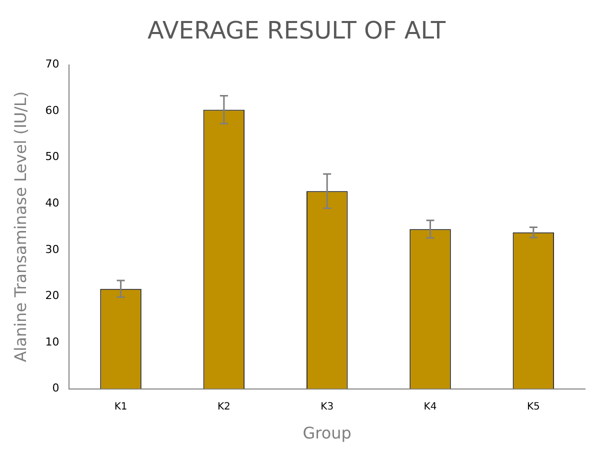  What do you see at coordinates (327, 433) in the screenshot?
I see `x-axis-title: Group` at bounding box center [327, 433].